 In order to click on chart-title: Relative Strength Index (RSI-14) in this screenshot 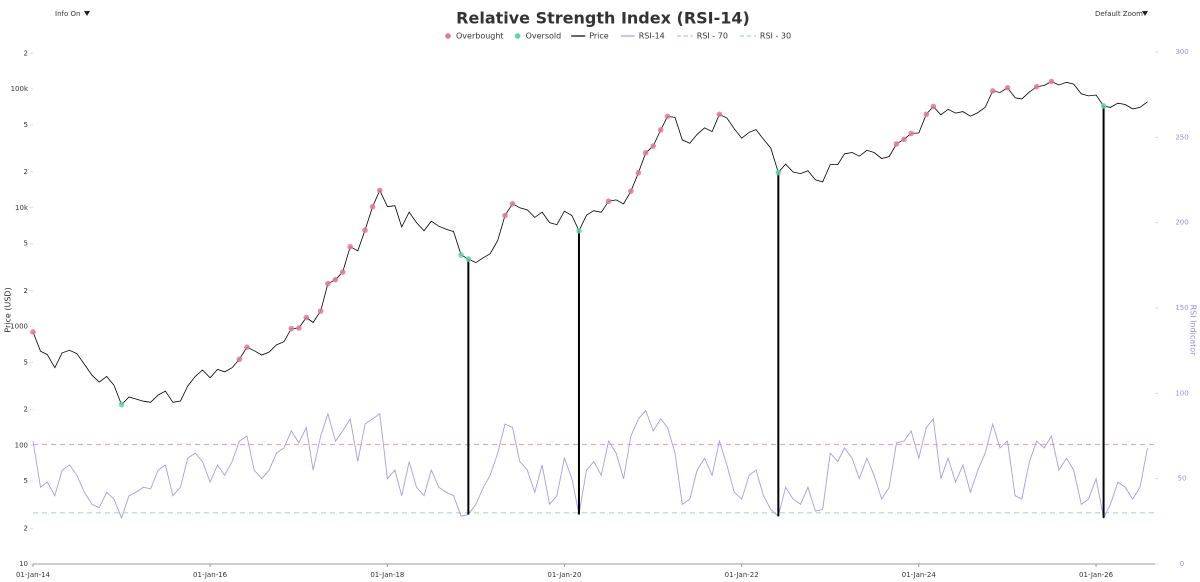, I will do `click(603, 18)`.